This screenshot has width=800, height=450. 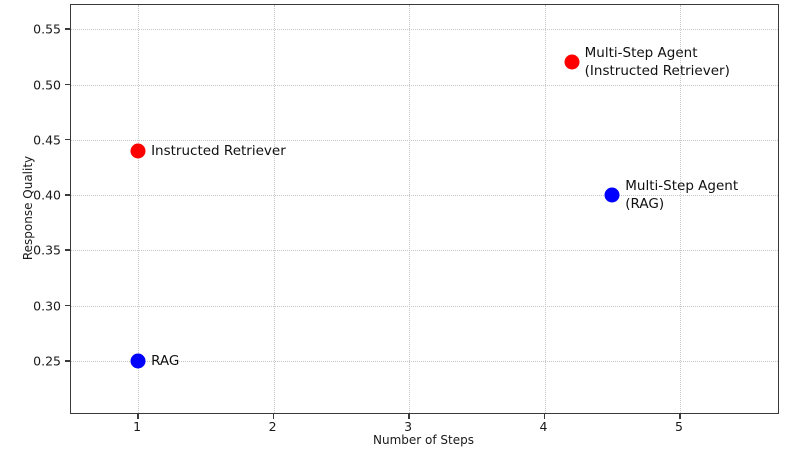 What do you see at coordinates (423, 440) in the screenshot?
I see `x-axis-label: Number of Steps` at bounding box center [423, 440].